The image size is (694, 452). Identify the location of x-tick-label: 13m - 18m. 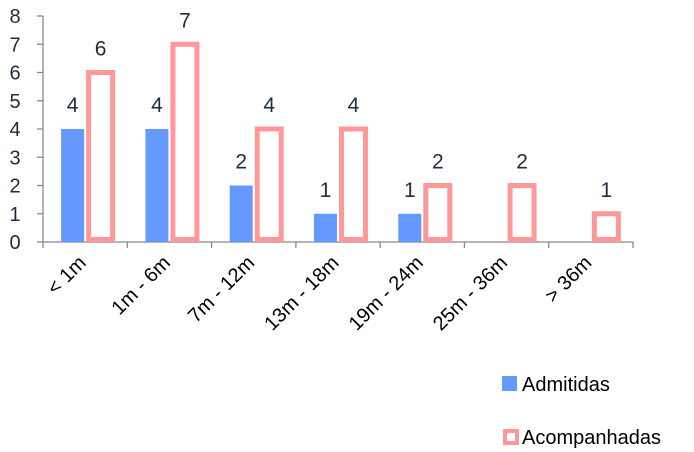
(301, 293).